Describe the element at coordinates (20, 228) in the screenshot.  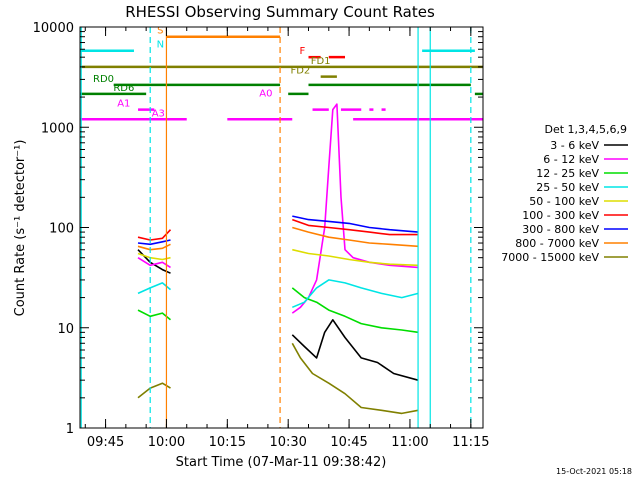
I see `y-axis-label: Count Rate (s⁻¹ detector⁻¹)` at that location.